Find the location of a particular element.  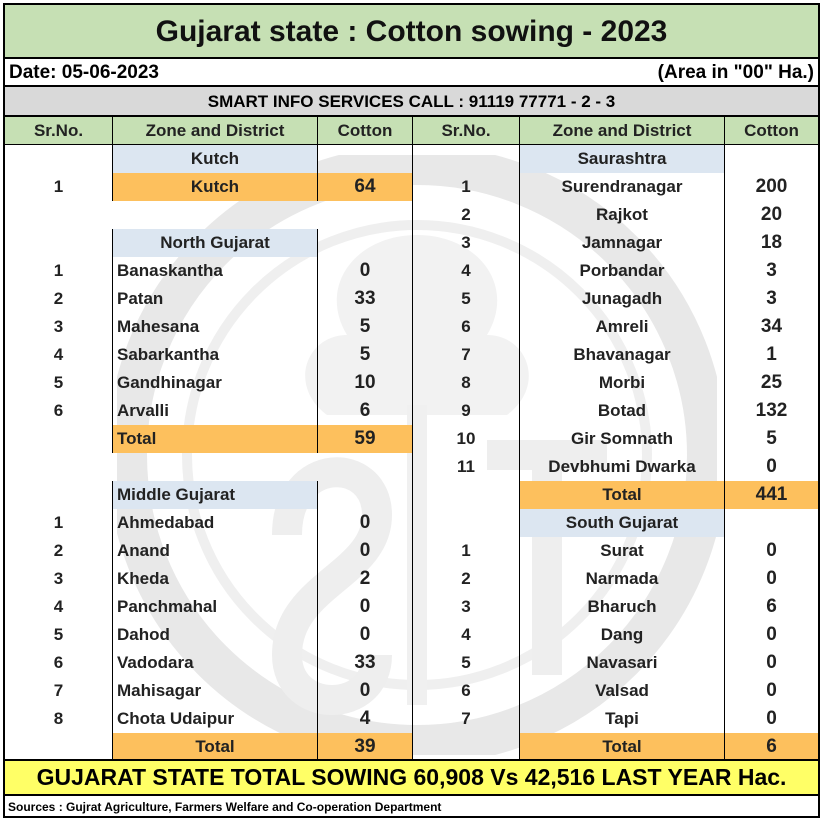

table-row: 11 Devbhumi Dwarka 0 is located at coordinates (411, 467).